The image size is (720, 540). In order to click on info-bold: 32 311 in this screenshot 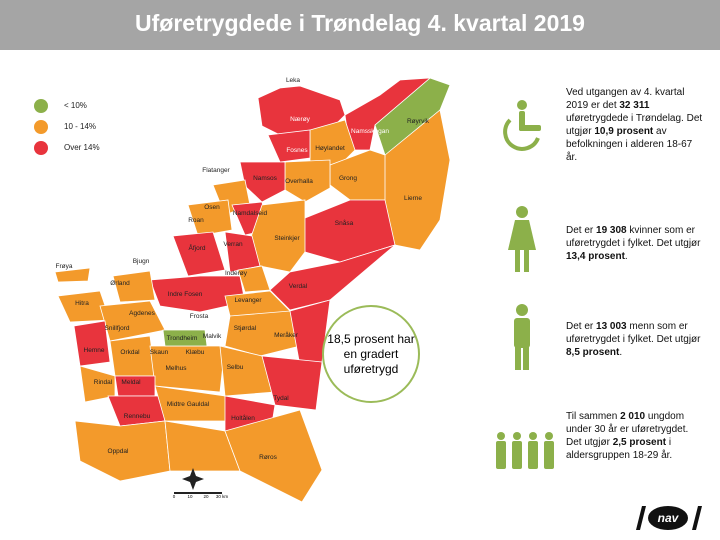, I will do `click(634, 105)`.